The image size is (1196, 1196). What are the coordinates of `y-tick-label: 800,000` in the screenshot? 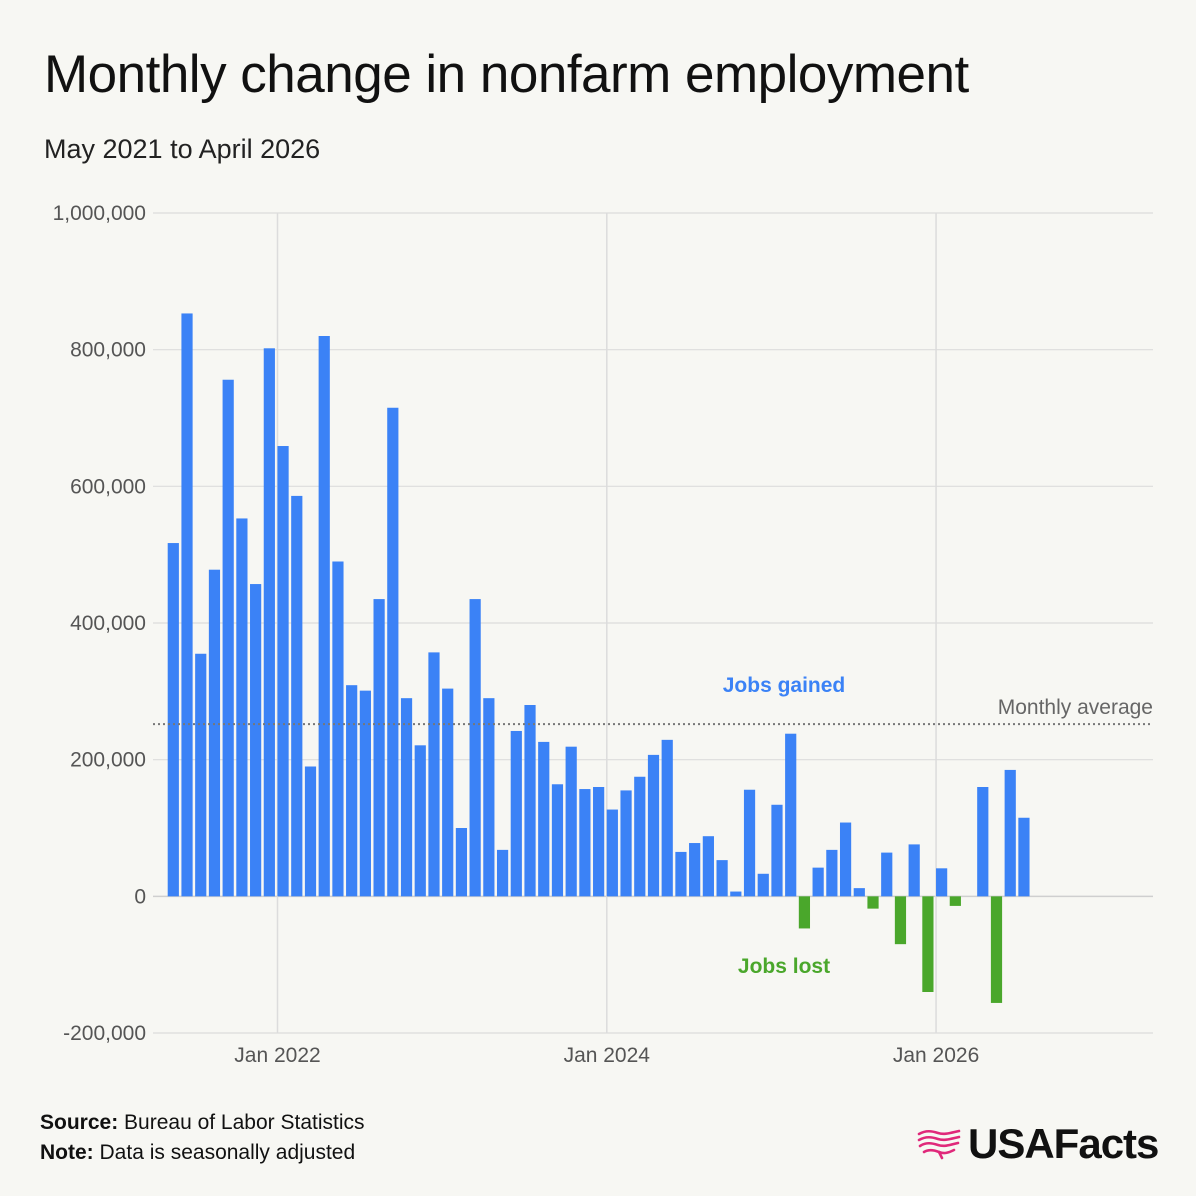 It's located at (108, 350).